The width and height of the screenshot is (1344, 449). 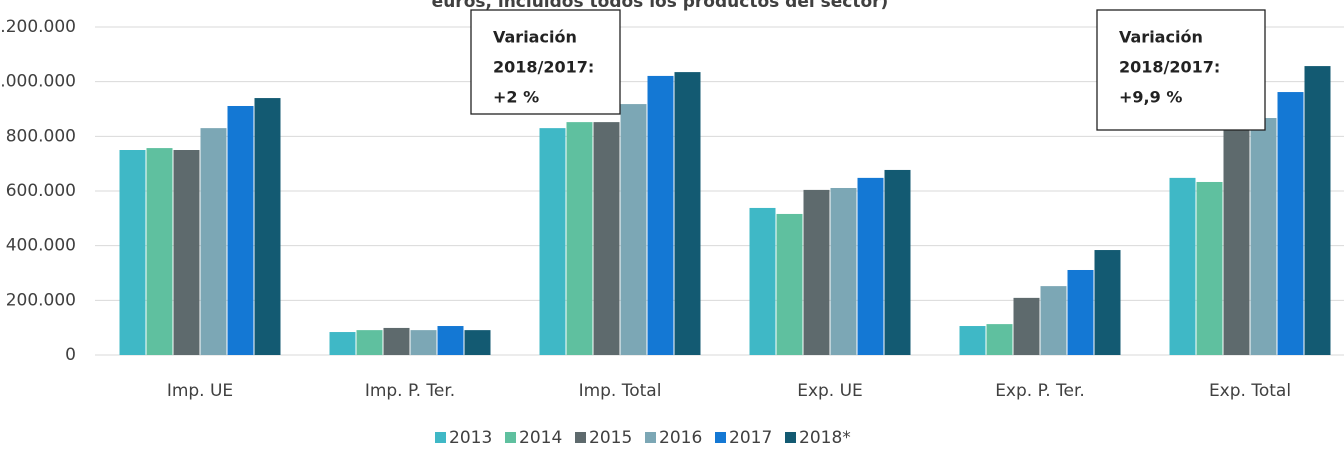 What do you see at coordinates (1150, 97) in the screenshot?
I see `annotation-text: +9,9 %` at bounding box center [1150, 97].